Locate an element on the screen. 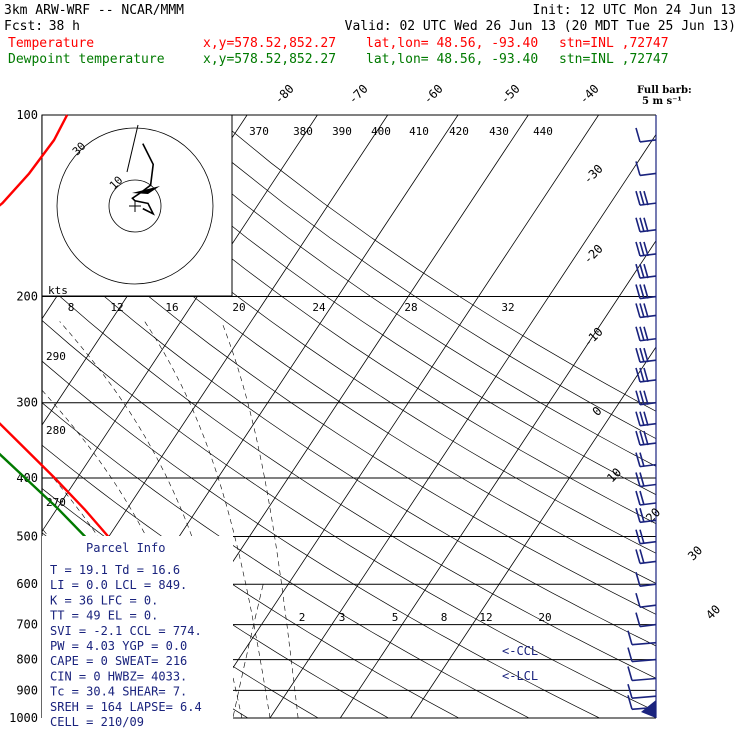  wind-barb-surface is located at coordinates (648, 709).